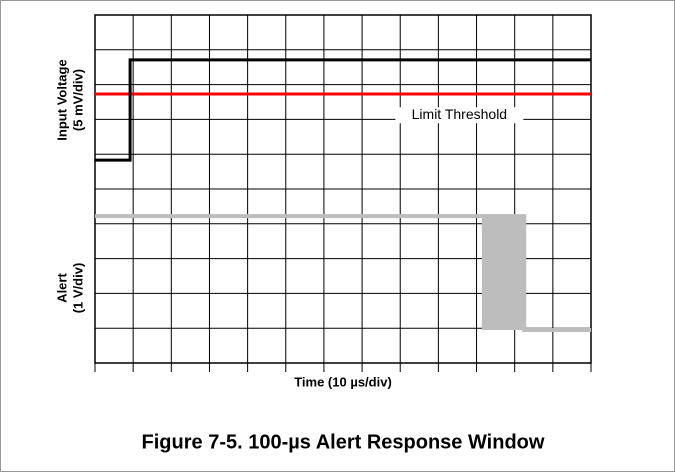 The image size is (675, 472). I want to click on y-axis-label: (5 mV/div), so click(77, 100).